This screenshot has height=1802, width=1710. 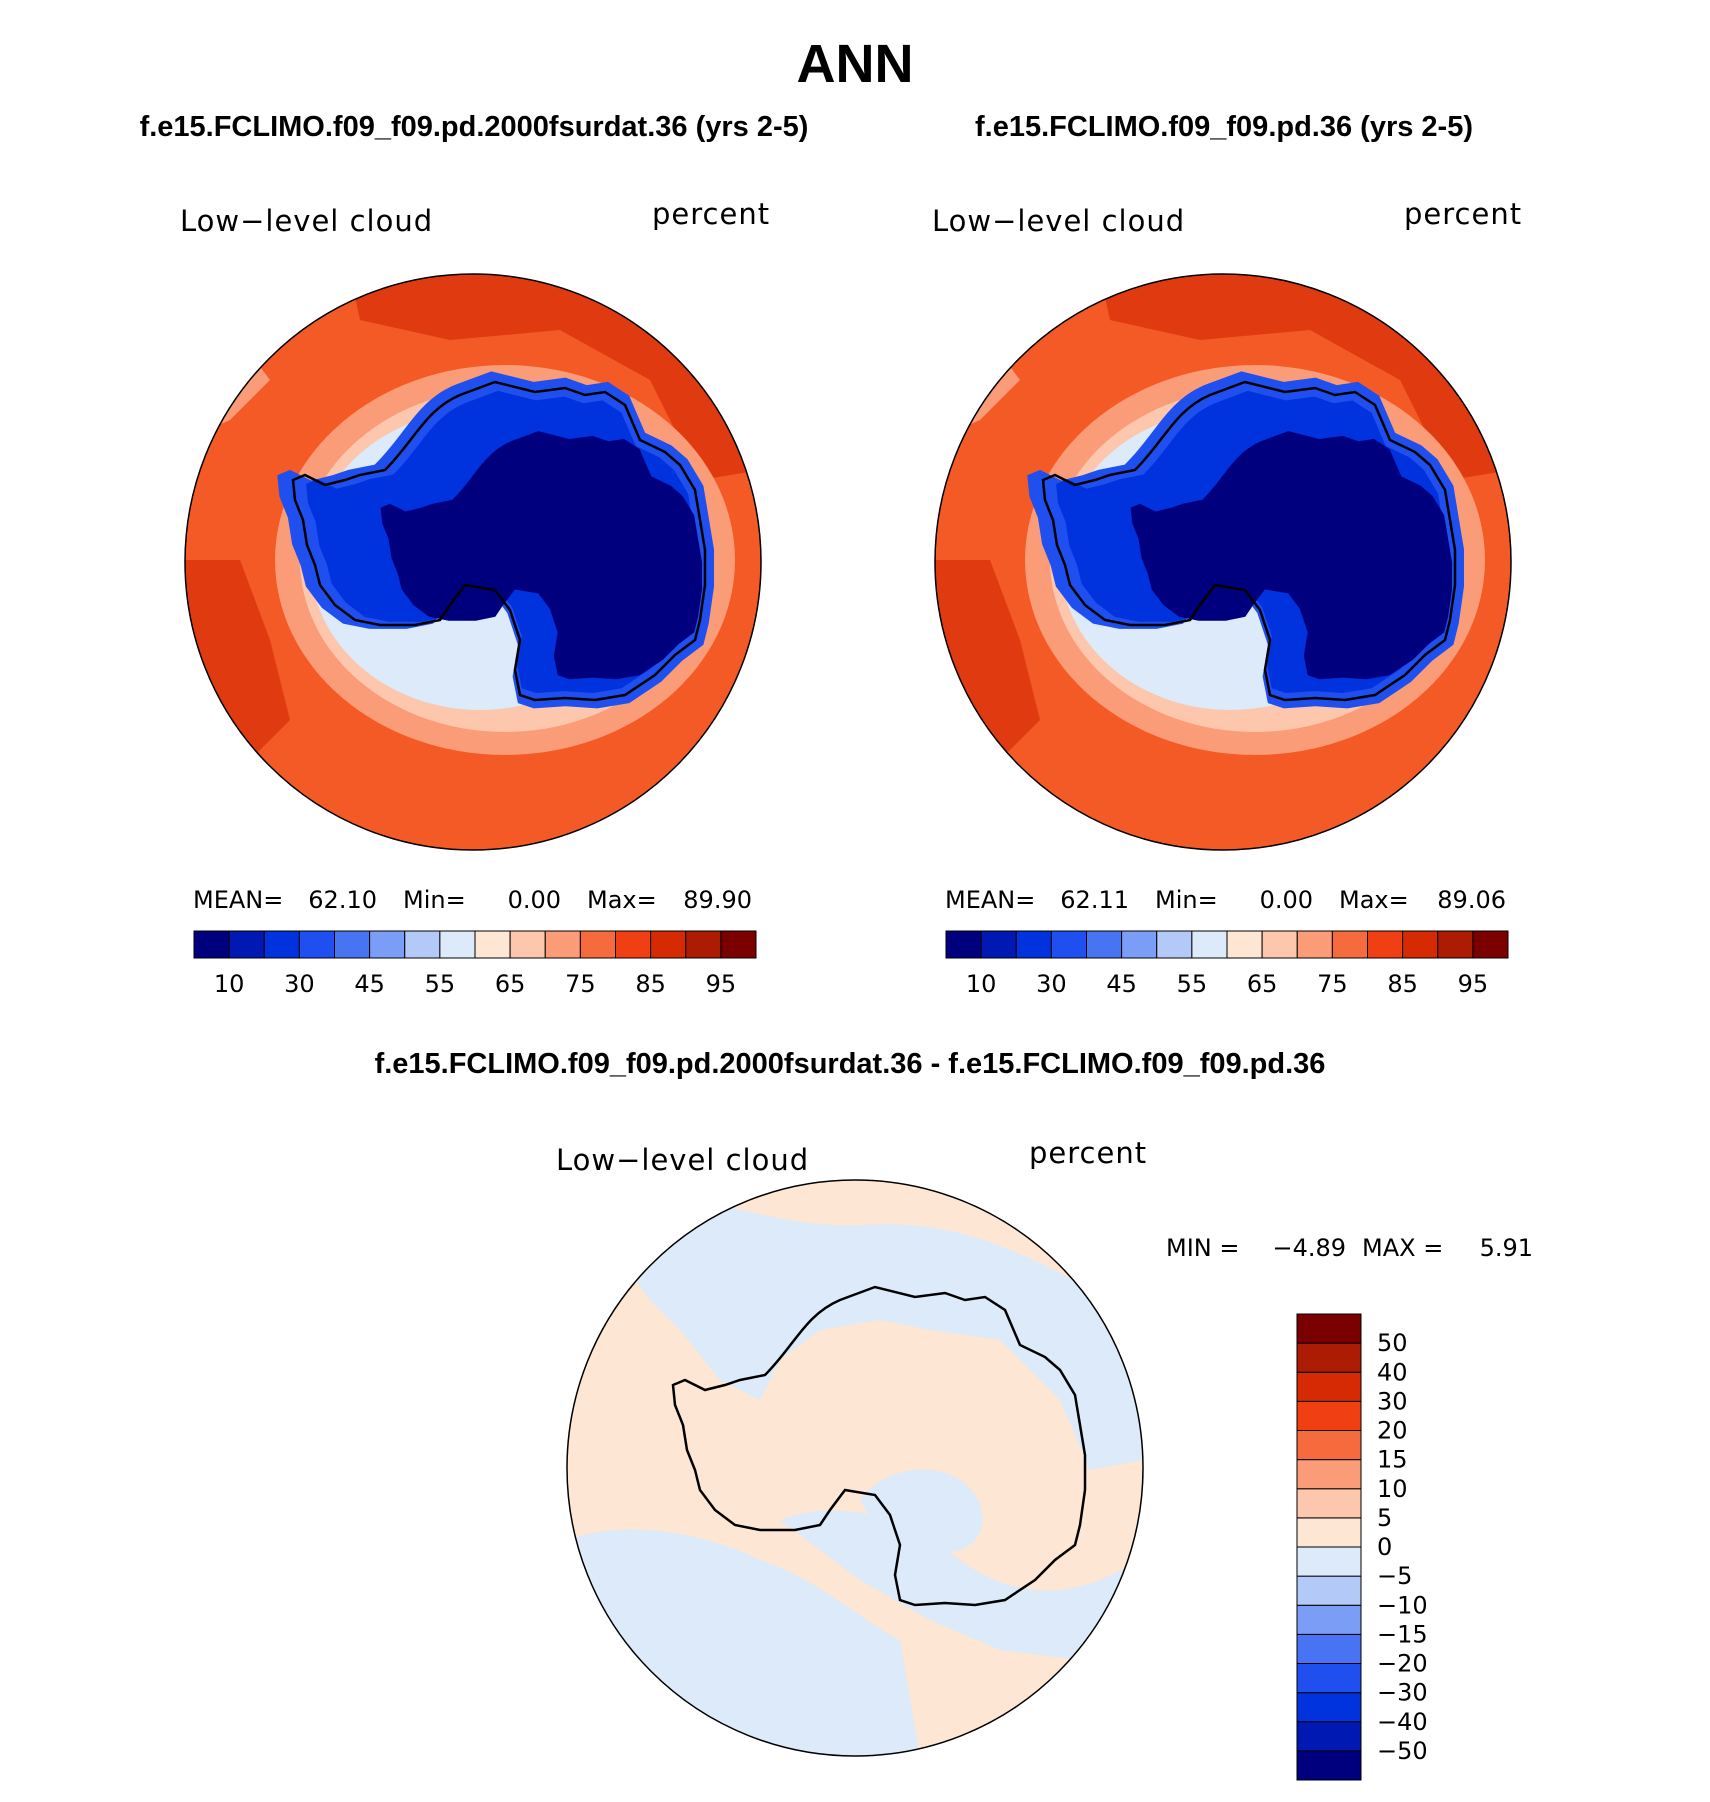 I want to click on figure-title: ANN, so click(x=855, y=64).